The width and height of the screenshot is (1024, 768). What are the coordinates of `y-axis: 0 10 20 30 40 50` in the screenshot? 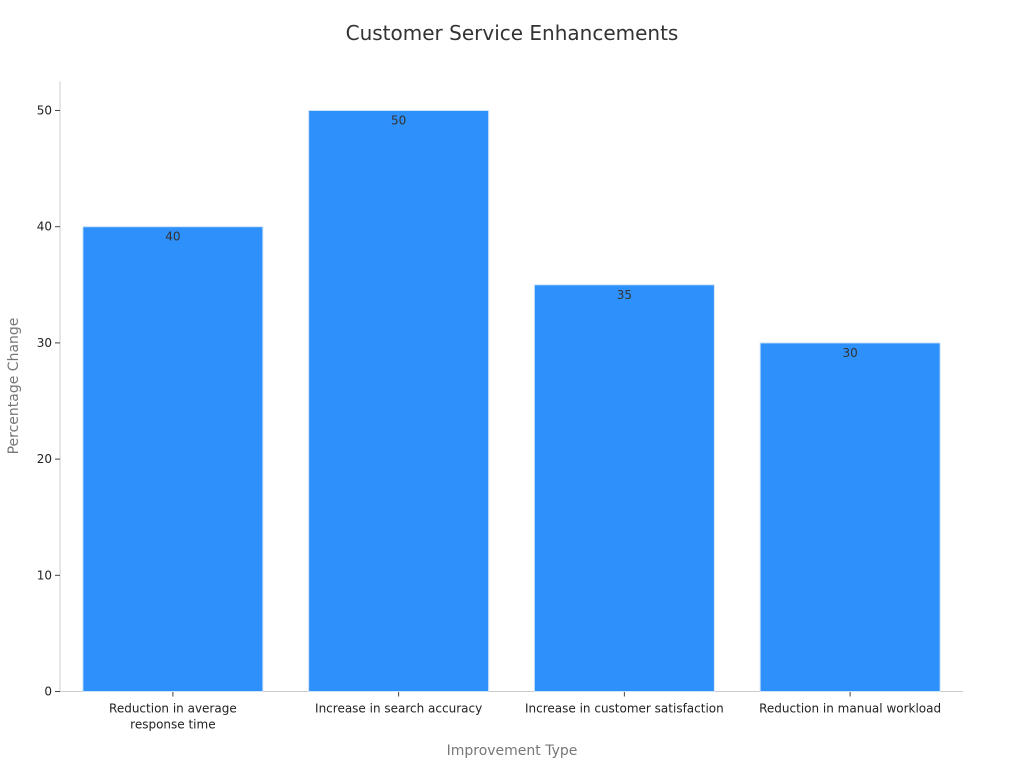 It's located at (49, 390).